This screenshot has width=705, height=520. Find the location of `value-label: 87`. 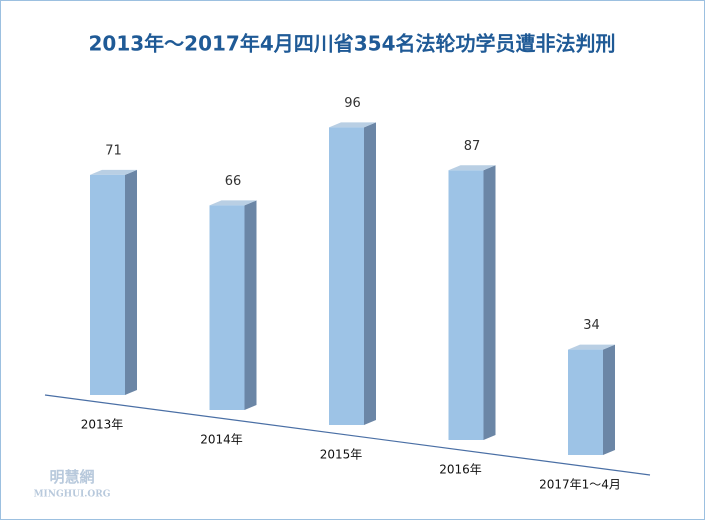

value-label: 87 is located at coordinates (472, 146).